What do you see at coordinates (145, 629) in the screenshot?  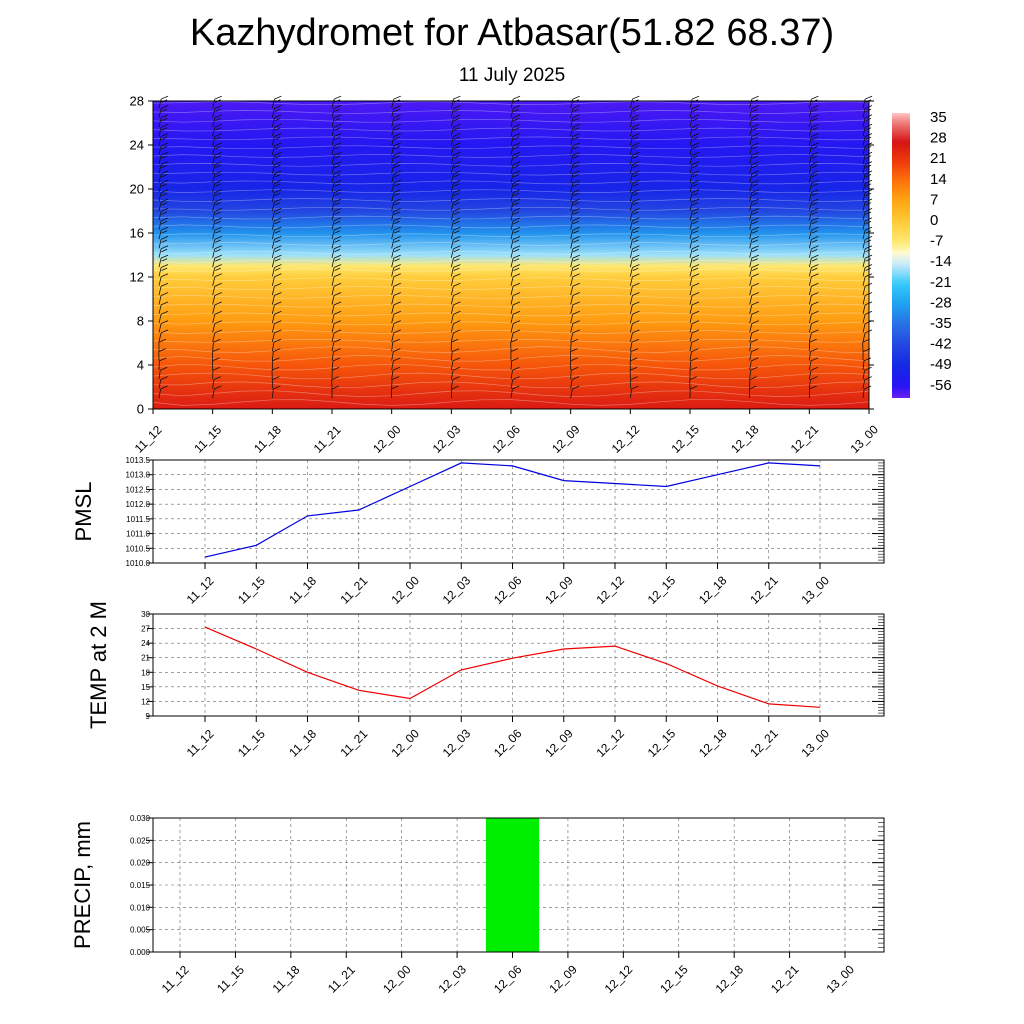 I see `y-tick-label: 27` at bounding box center [145, 629].